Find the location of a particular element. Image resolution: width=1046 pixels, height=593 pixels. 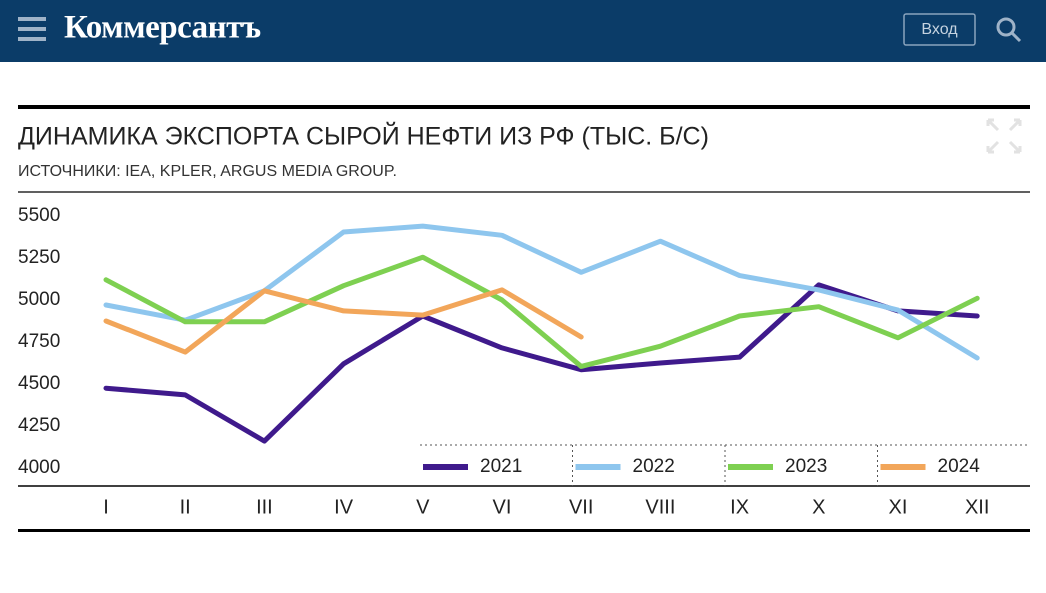

login-button is located at coordinates (939, 29).